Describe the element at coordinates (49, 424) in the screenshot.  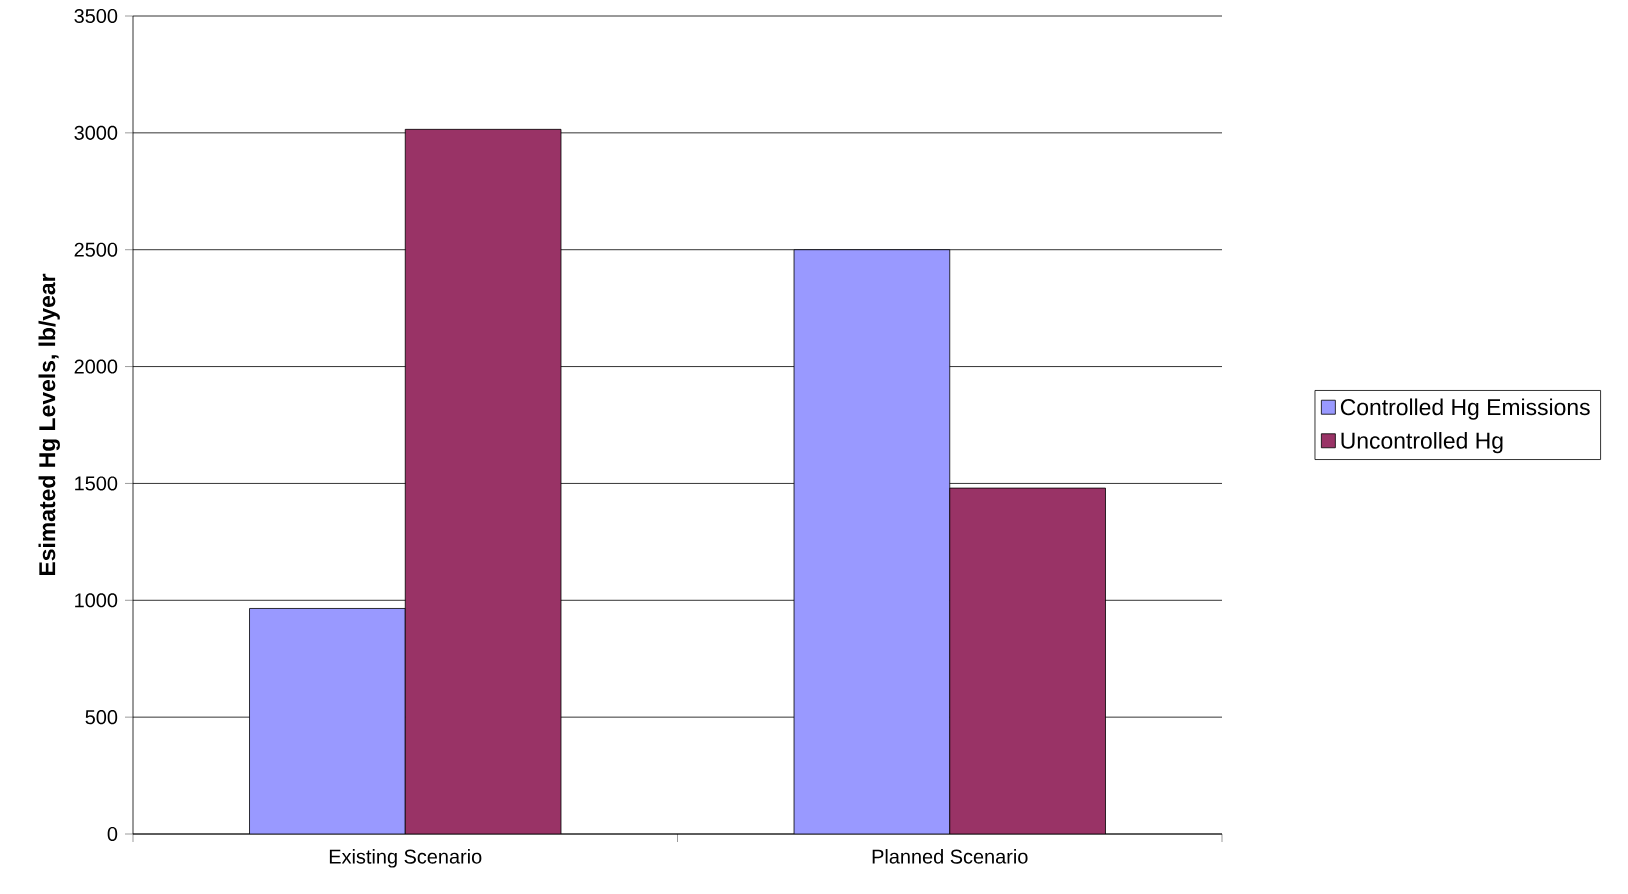
I see `y-axis-title: Esimated Hg Levels, lb/year` at that location.